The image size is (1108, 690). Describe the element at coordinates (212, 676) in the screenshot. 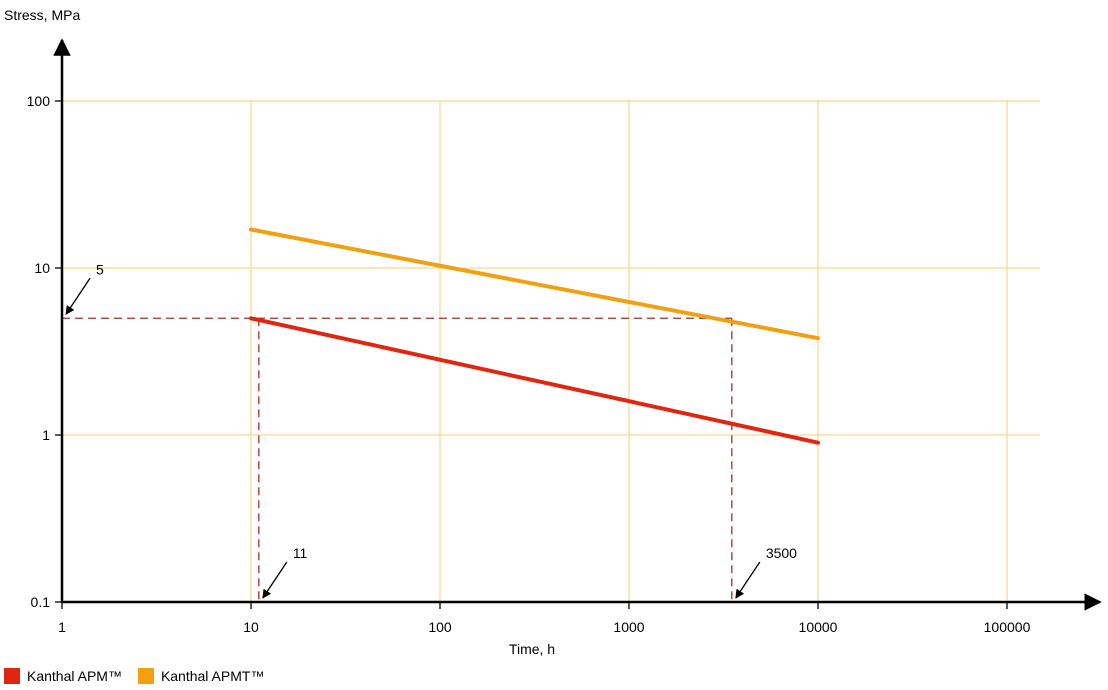

I see `legend-label-apmt: Kanthal APMT™` at that location.